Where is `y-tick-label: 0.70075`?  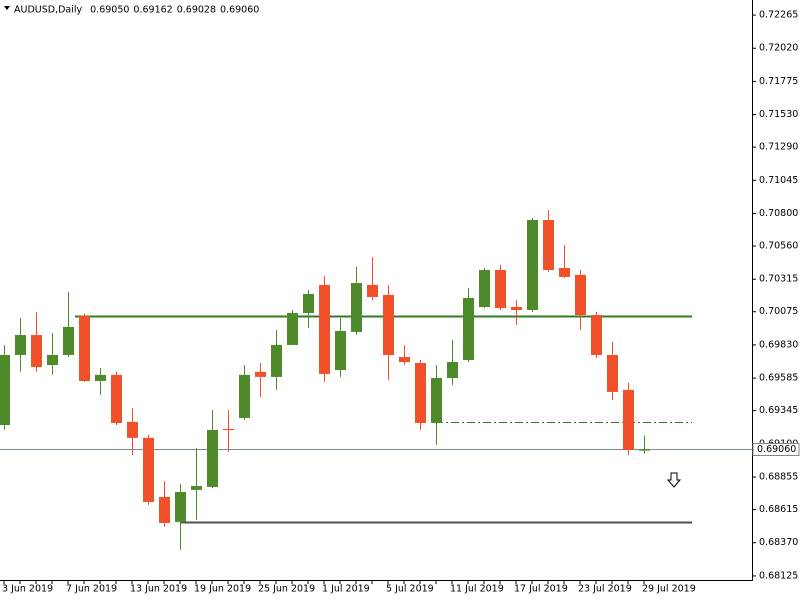
y-tick-label: 0.70075 is located at coordinates (778, 311).